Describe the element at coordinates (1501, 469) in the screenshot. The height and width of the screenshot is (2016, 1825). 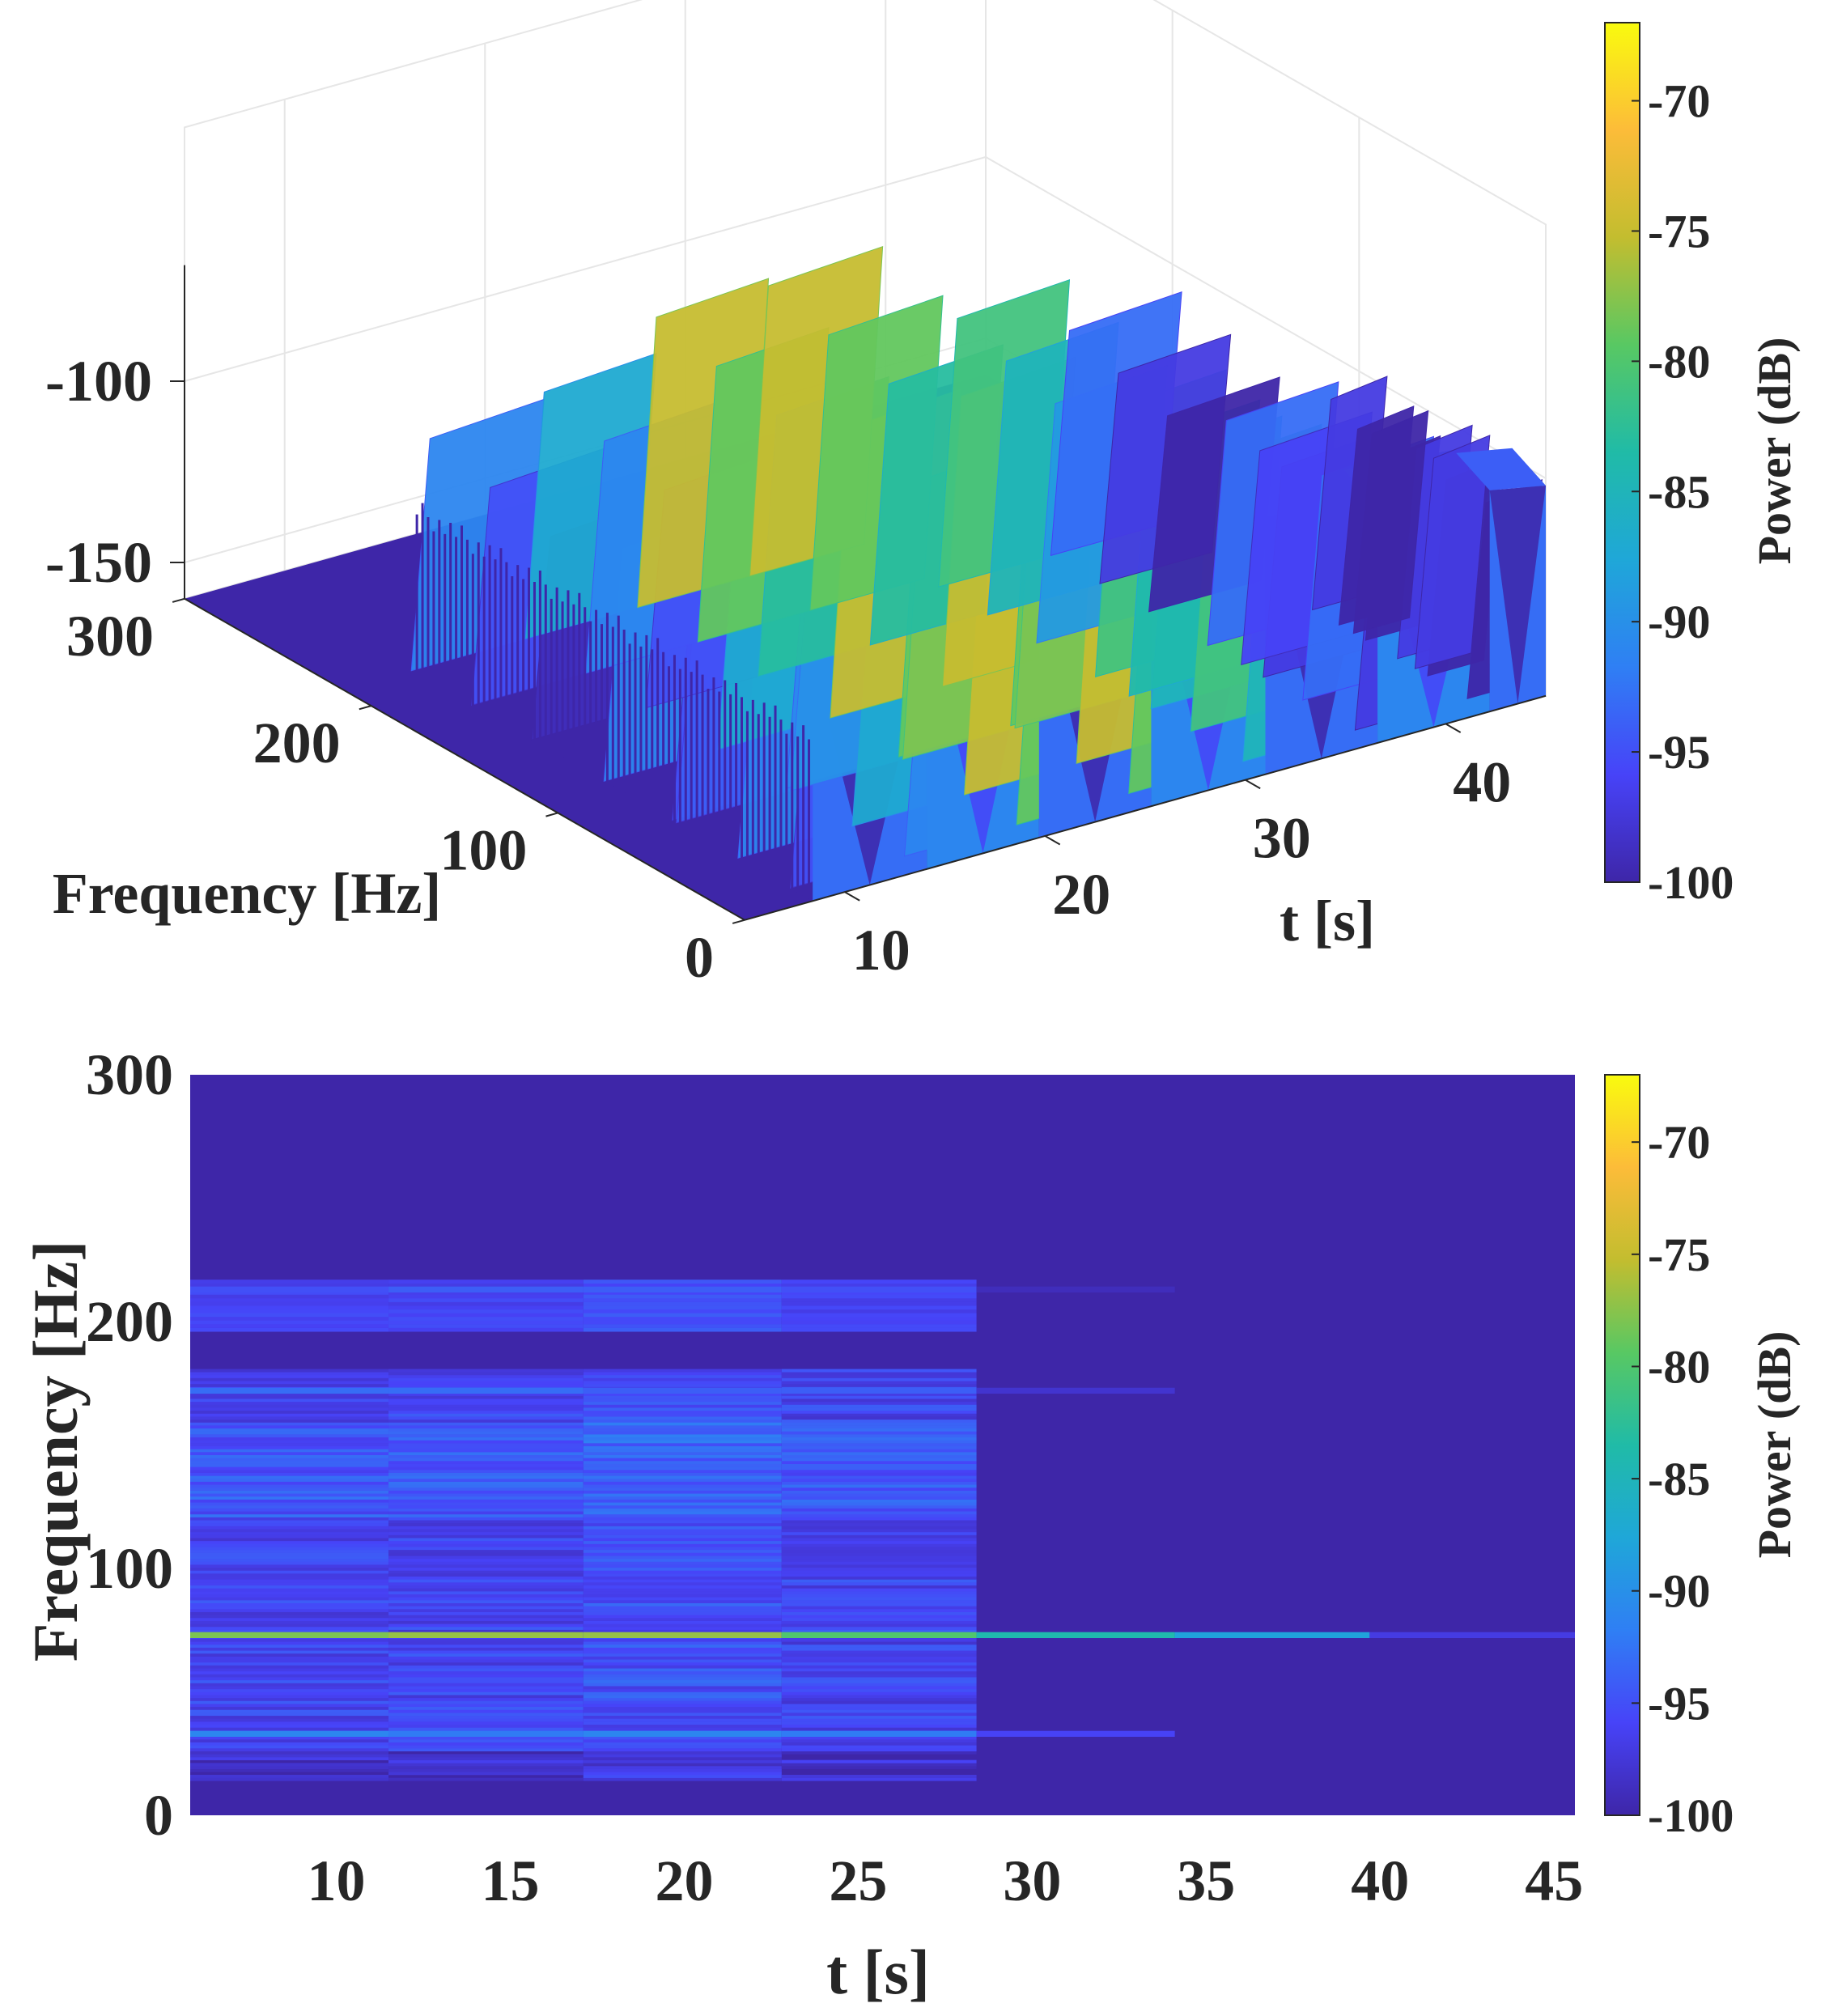
I see `surface-front-band` at that location.